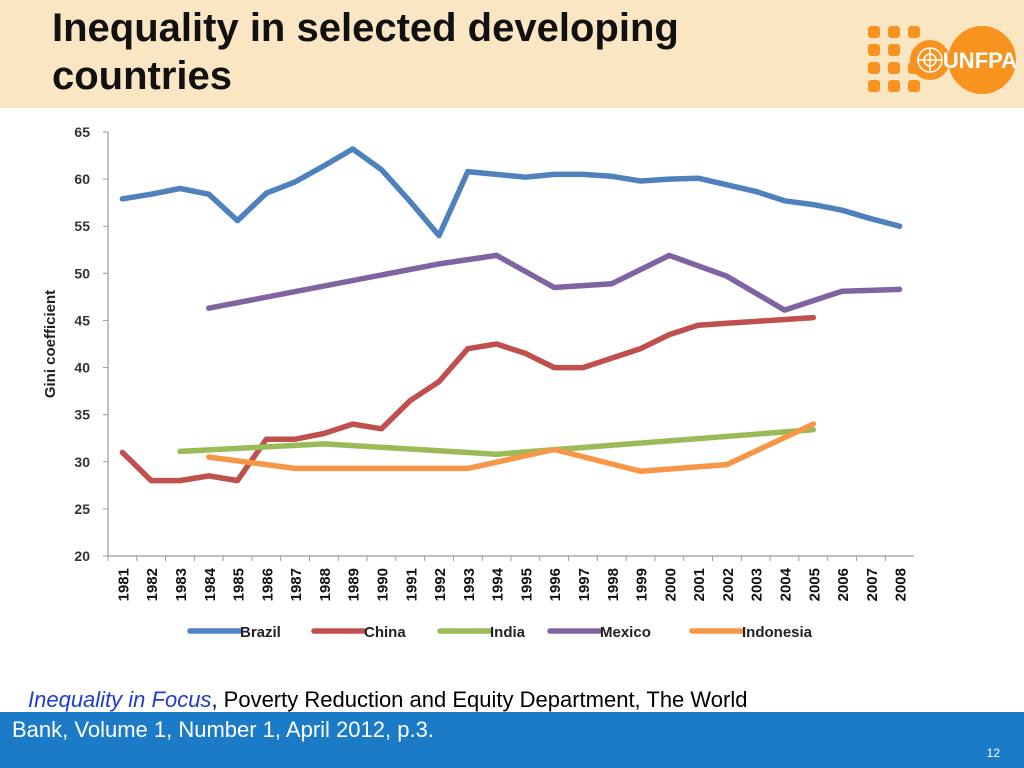  I want to click on y-tick-label: 45, so click(82, 320).